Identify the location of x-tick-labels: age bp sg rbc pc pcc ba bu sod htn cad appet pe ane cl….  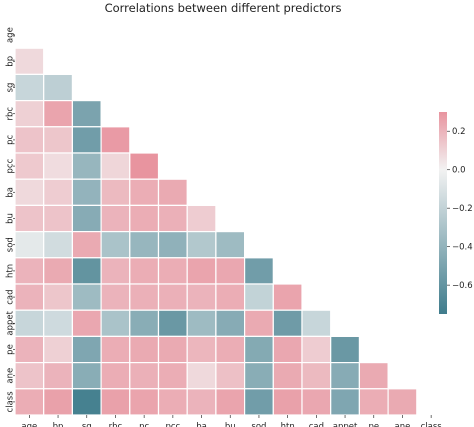
(231, 421).